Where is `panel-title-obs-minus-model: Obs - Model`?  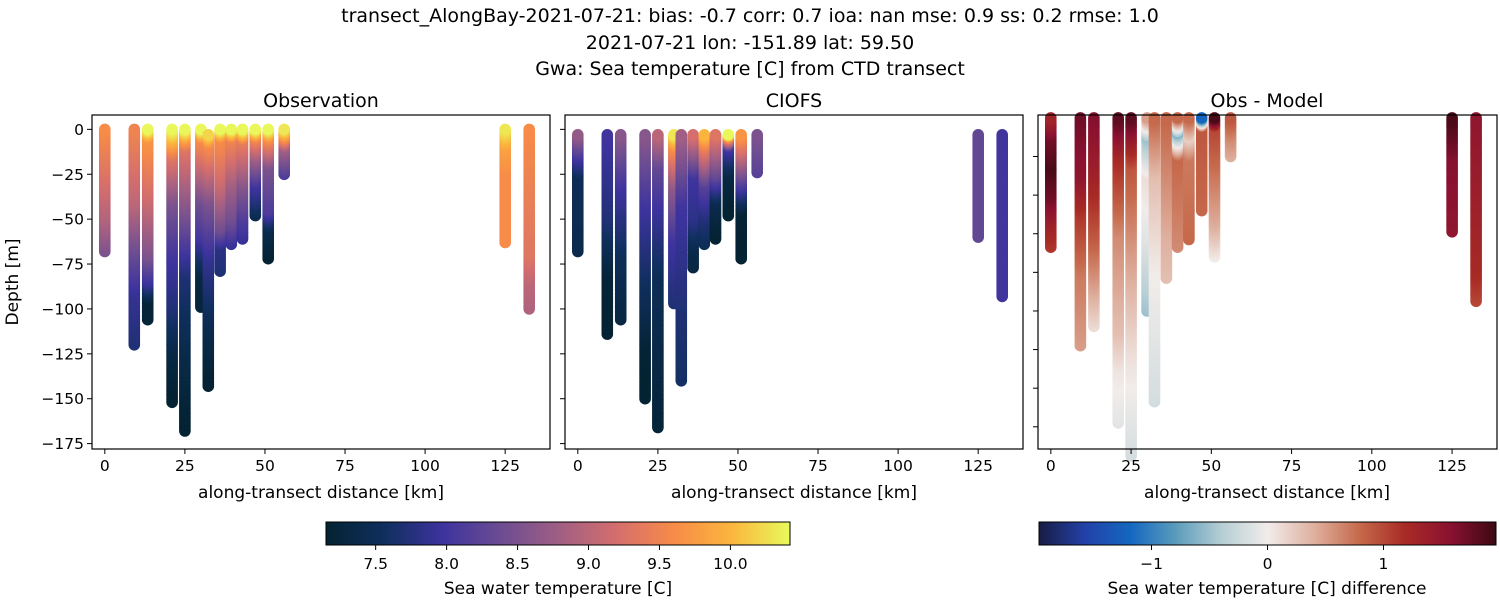
panel-title-obs-minus-model: Obs - Model is located at coordinates (1267, 101).